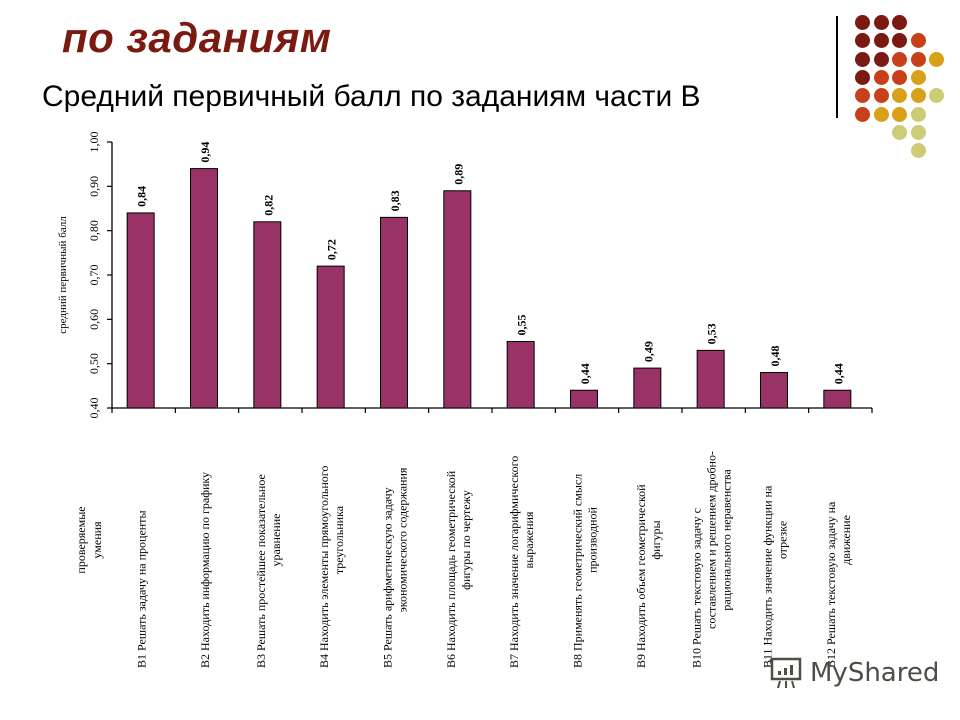  Describe the element at coordinates (388, 577) in the screenshot. I see `category-label: В5 Решать арифметическую задачу` at that location.